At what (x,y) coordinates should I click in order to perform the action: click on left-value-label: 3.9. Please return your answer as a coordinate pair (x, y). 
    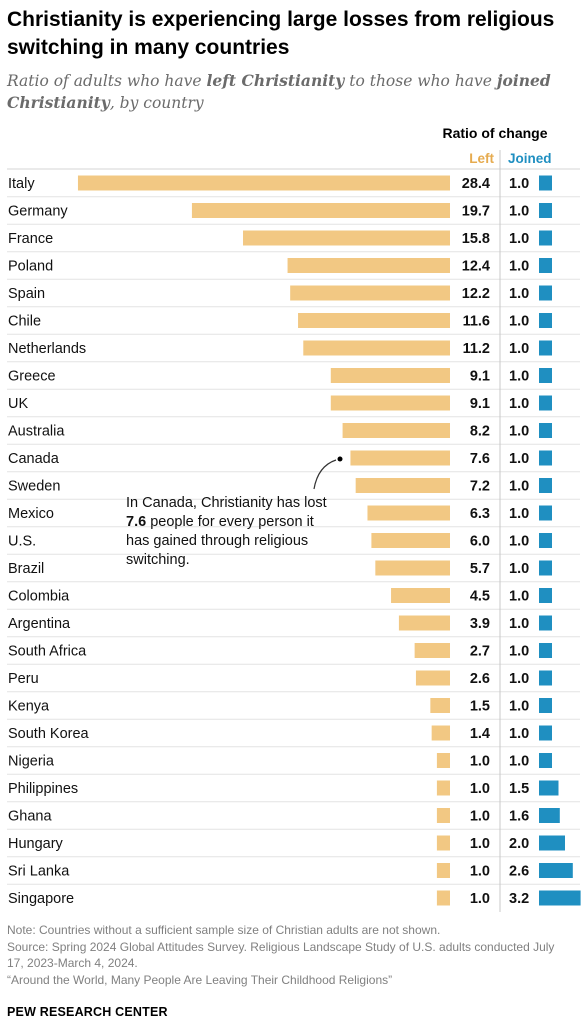
    Looking at the image, I should click on (480, 624).